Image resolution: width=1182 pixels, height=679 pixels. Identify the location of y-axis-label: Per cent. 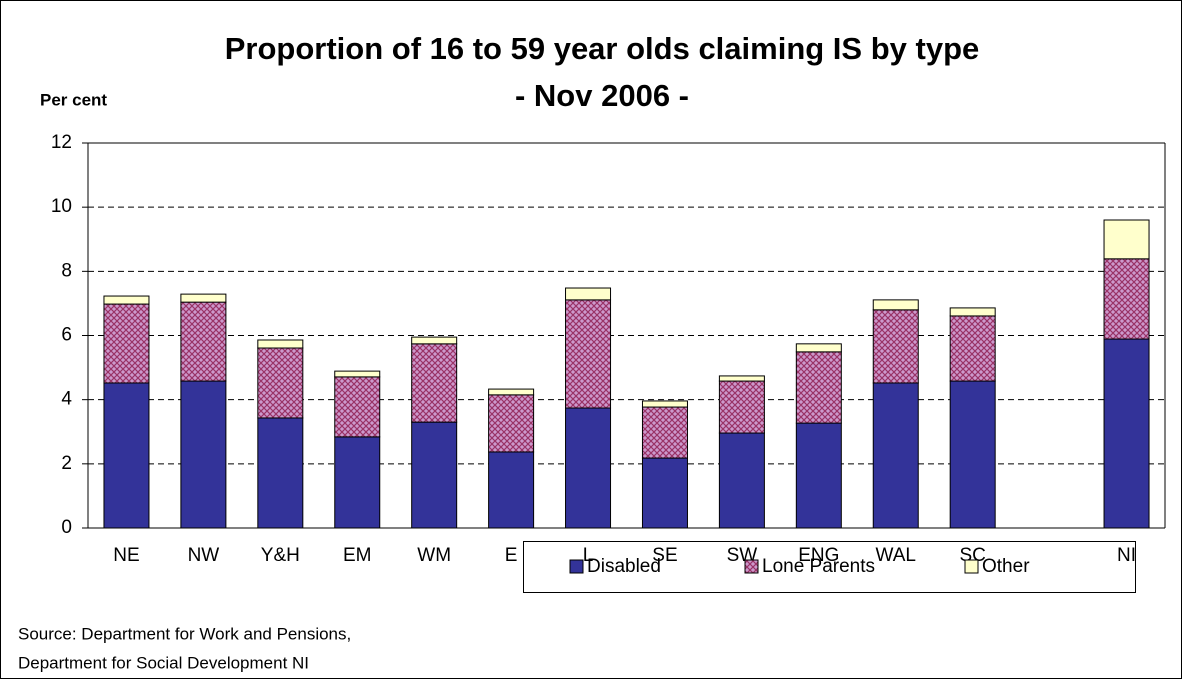
(73, 99).